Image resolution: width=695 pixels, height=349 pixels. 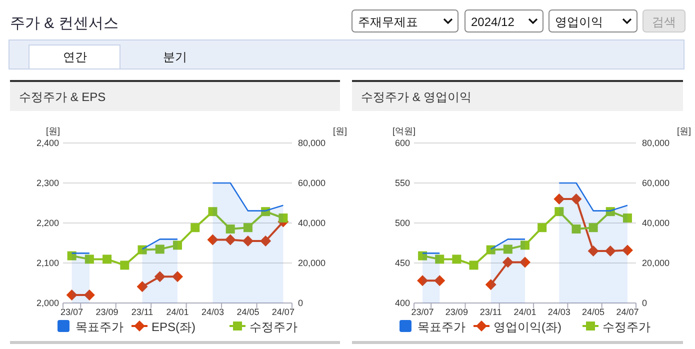 I want to click on text: 주재무제표, so click(x=388, y=22).